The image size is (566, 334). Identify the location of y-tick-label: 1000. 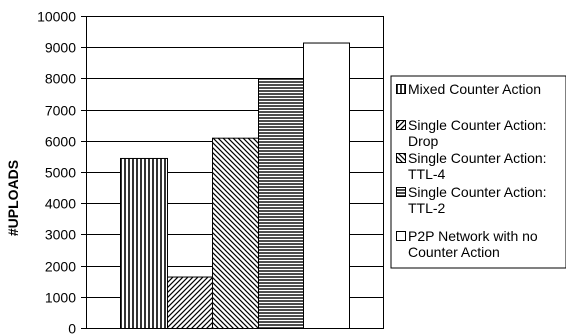
(60, 298).